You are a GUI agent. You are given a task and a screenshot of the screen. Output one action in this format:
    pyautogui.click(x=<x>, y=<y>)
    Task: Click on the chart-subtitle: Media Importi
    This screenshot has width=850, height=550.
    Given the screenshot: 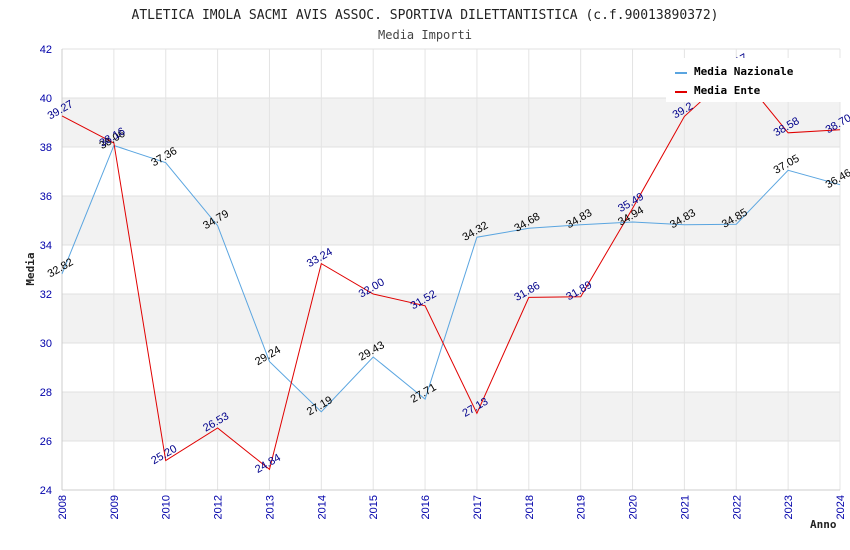 What is the action you would take?
    pyautogui.click(x=425, y=35)
    